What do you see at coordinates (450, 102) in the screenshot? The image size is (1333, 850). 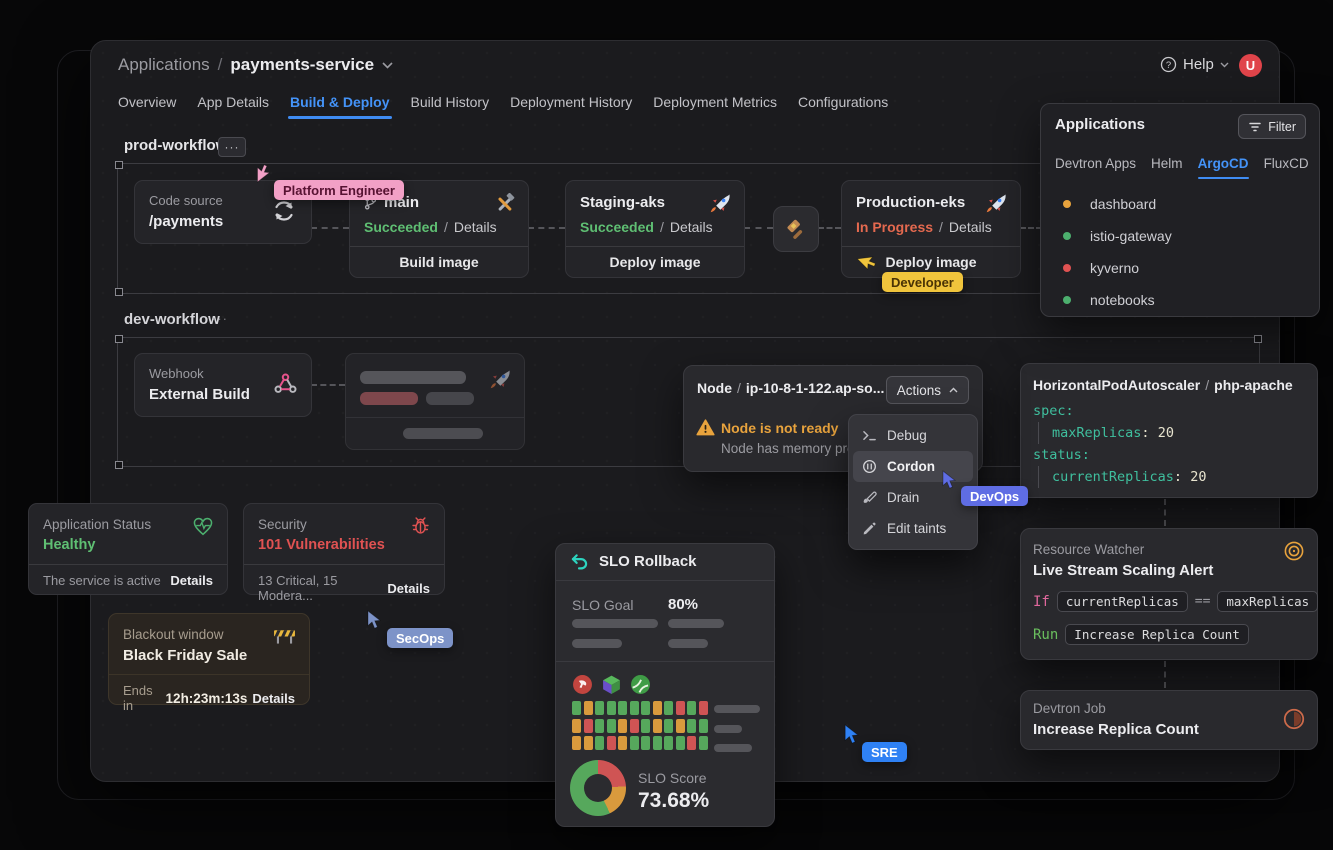 I see `tab-build-history: Build History` at bounding box center [450, 102].